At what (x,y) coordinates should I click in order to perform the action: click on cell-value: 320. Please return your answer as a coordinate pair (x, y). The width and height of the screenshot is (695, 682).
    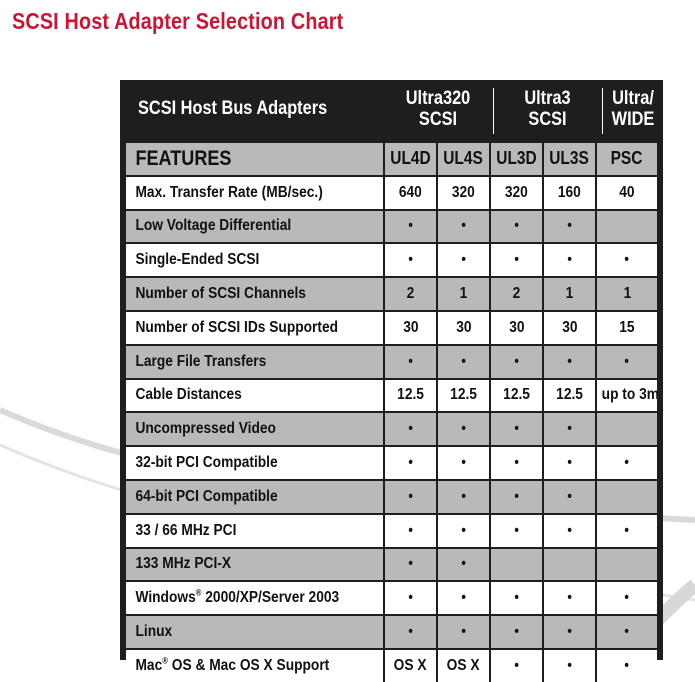
    Looking at the image, I should click on (516, 192).